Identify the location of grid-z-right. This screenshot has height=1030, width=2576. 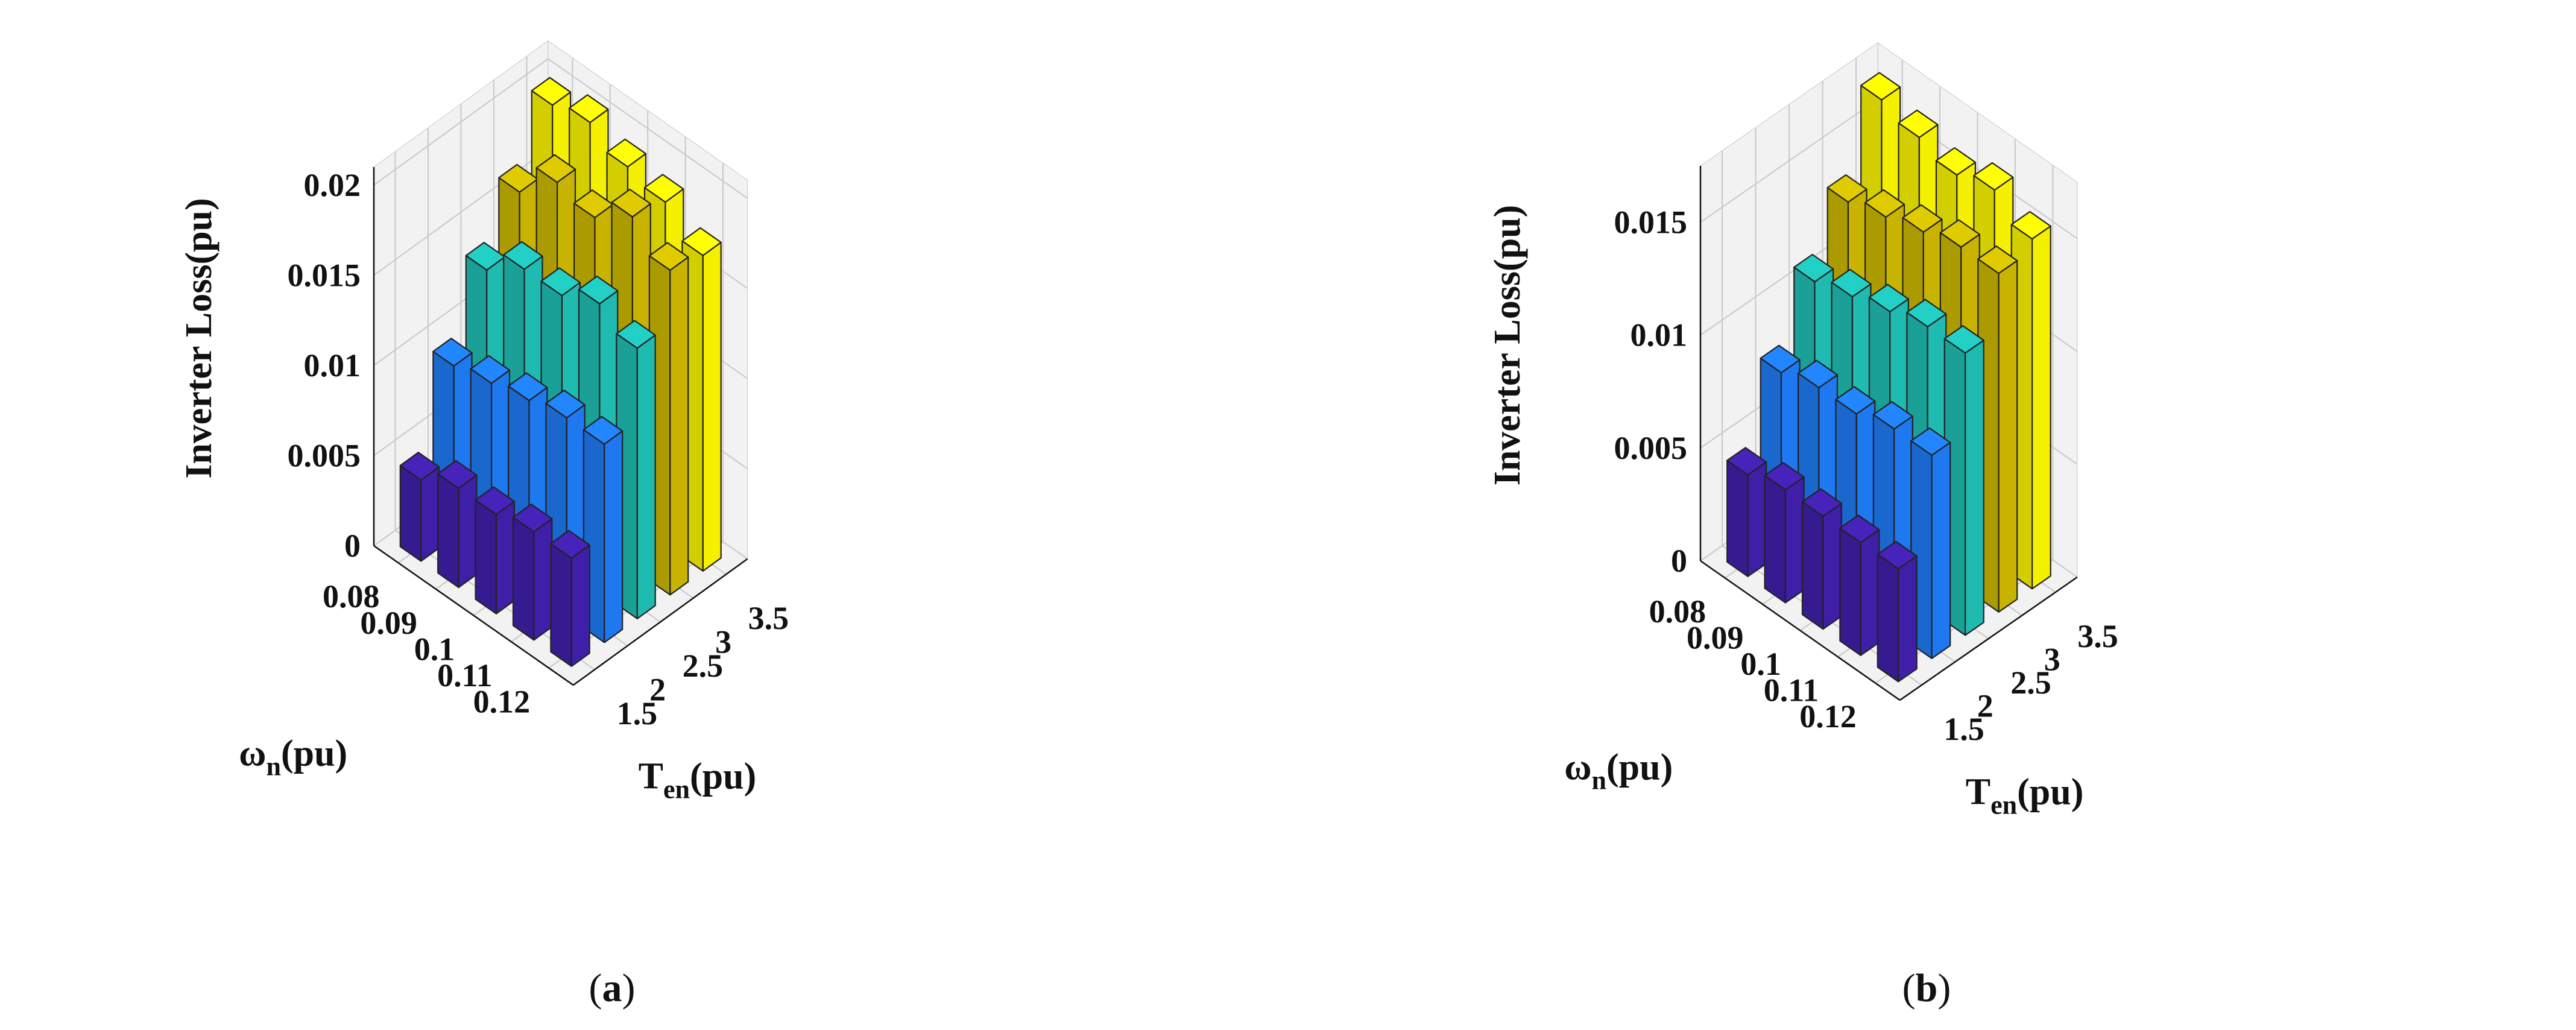
(648, 128).